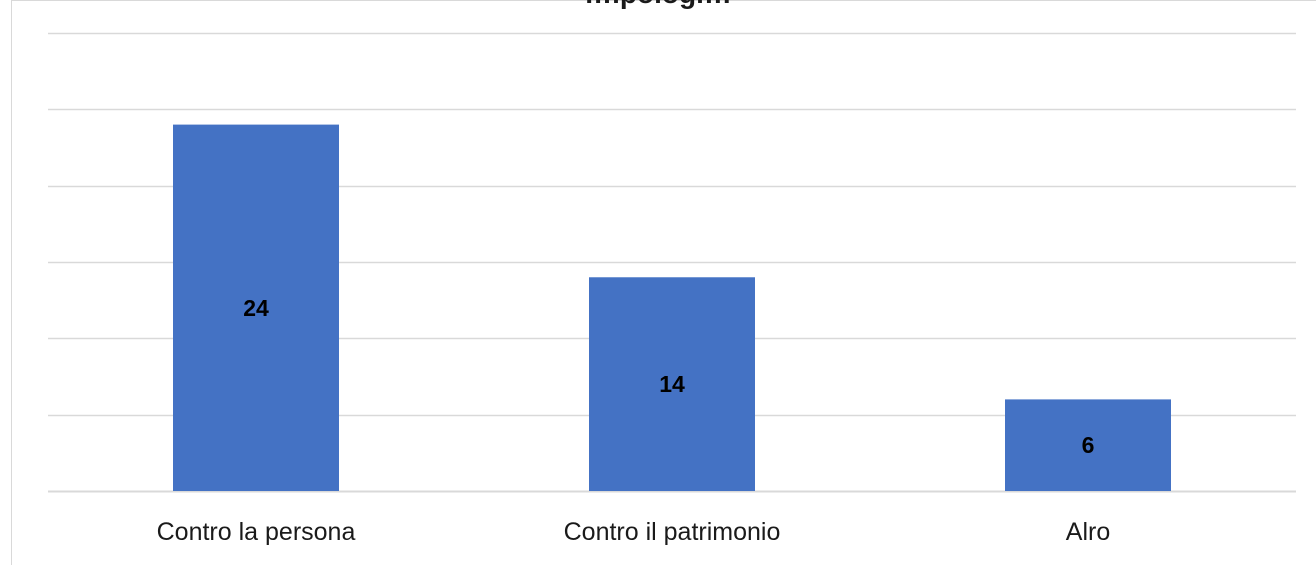 The image size is (1316, 565). What do you see at coordinates (672, 532) in the screenshot?
I see `x-tick-label: Contro il patrimonio` at bounding box center [672, 532].